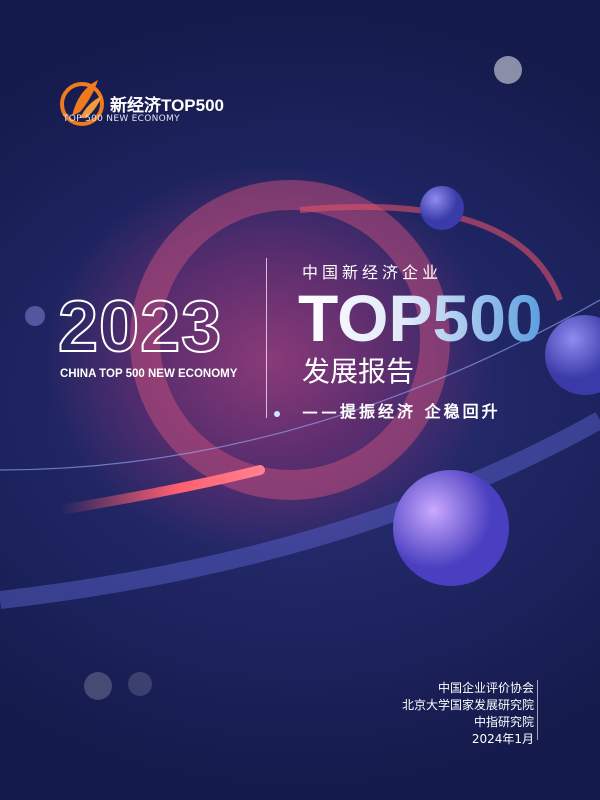 The height and width of the screenshot is (800, 600). I want to click on logo-wing-icon, so click(82, 103).